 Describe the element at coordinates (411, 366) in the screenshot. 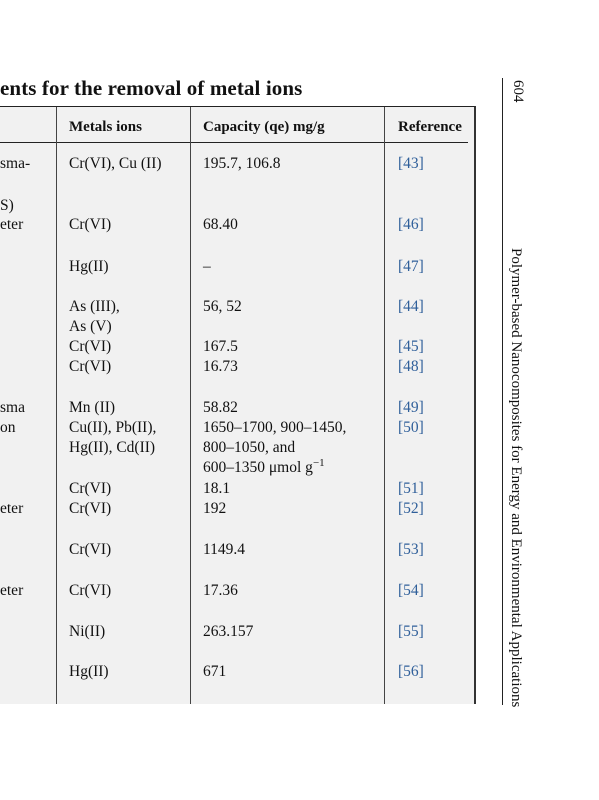

I see `reference-link: [48]` at that location.